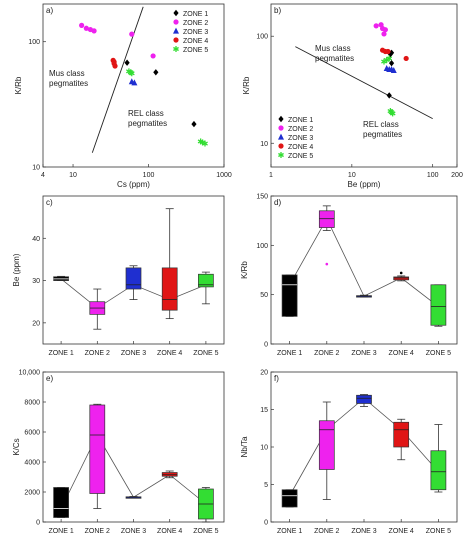 This screenshot has height=550, width=465. What do you see at coordinates (246, 85) in the screenshot?
I see `panel-1-y-axis-label: K/Rb` at bounding box center [246, 85].